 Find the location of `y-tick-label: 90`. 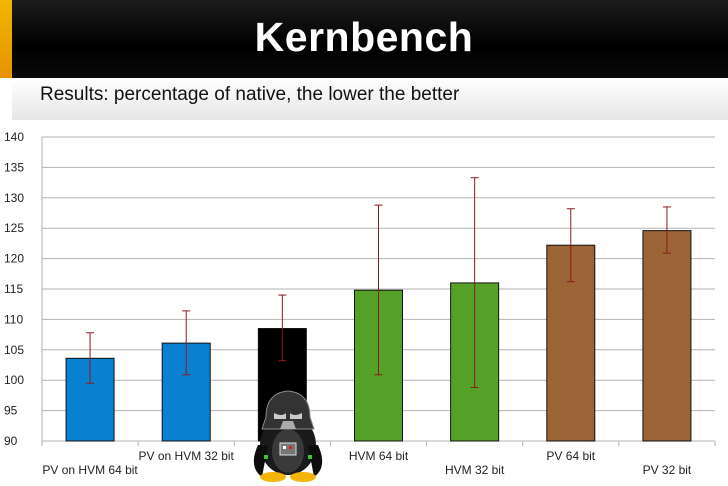

y-tick-label: 90 is located at coordinates (11, 441).